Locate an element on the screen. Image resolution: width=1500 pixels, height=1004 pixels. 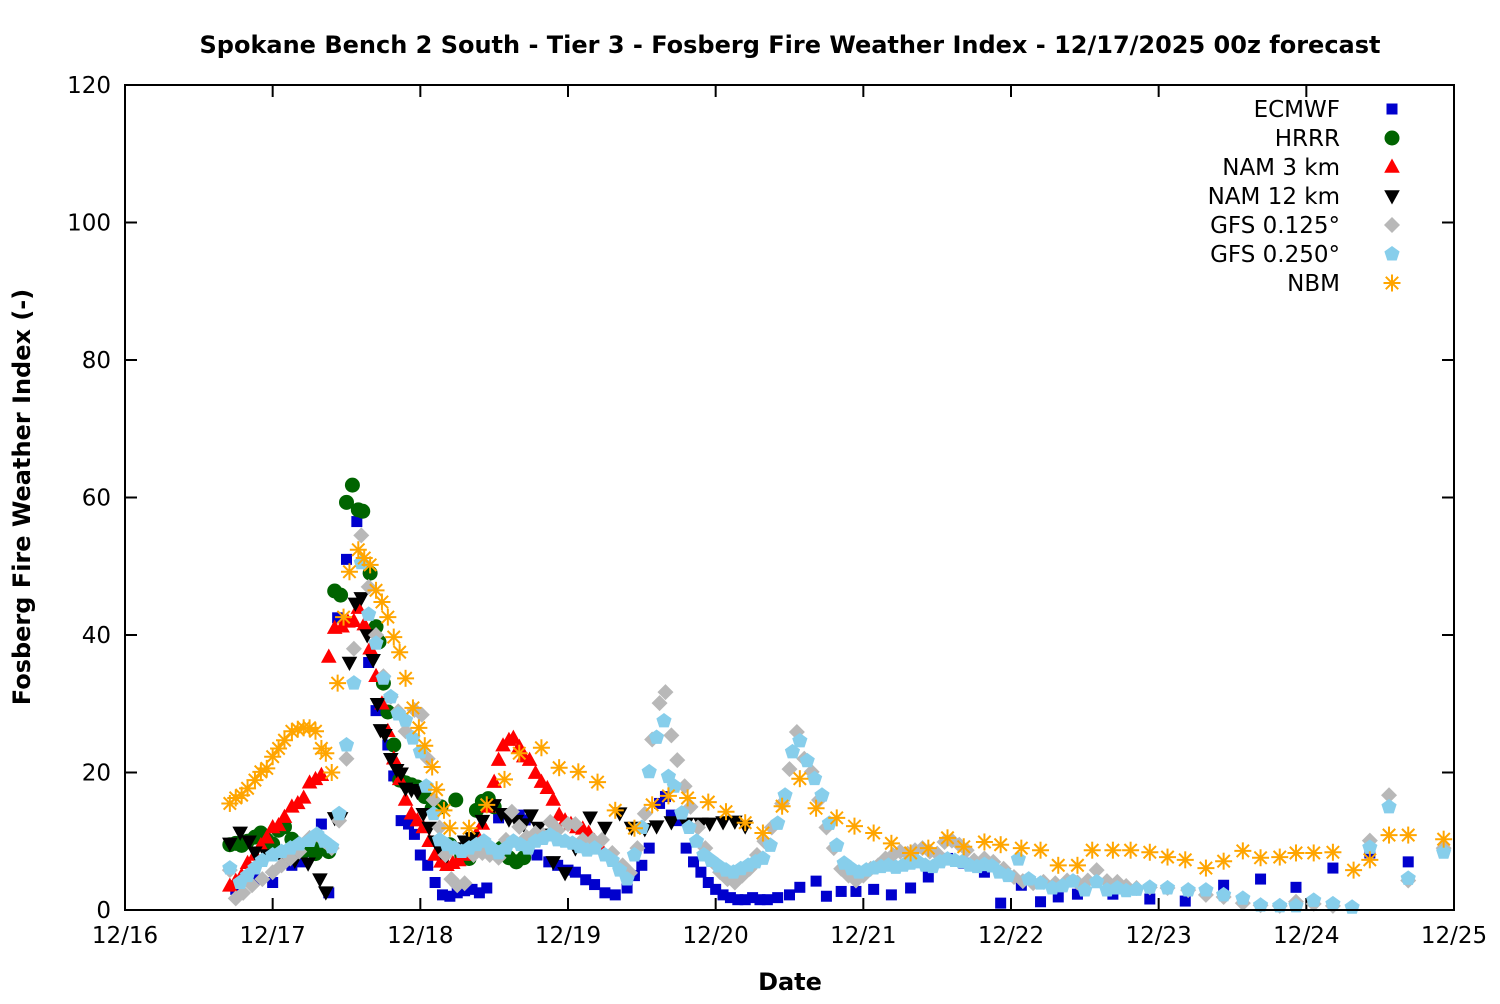
x-tick-label: 12/23 is located at coordinates (1159, 936).